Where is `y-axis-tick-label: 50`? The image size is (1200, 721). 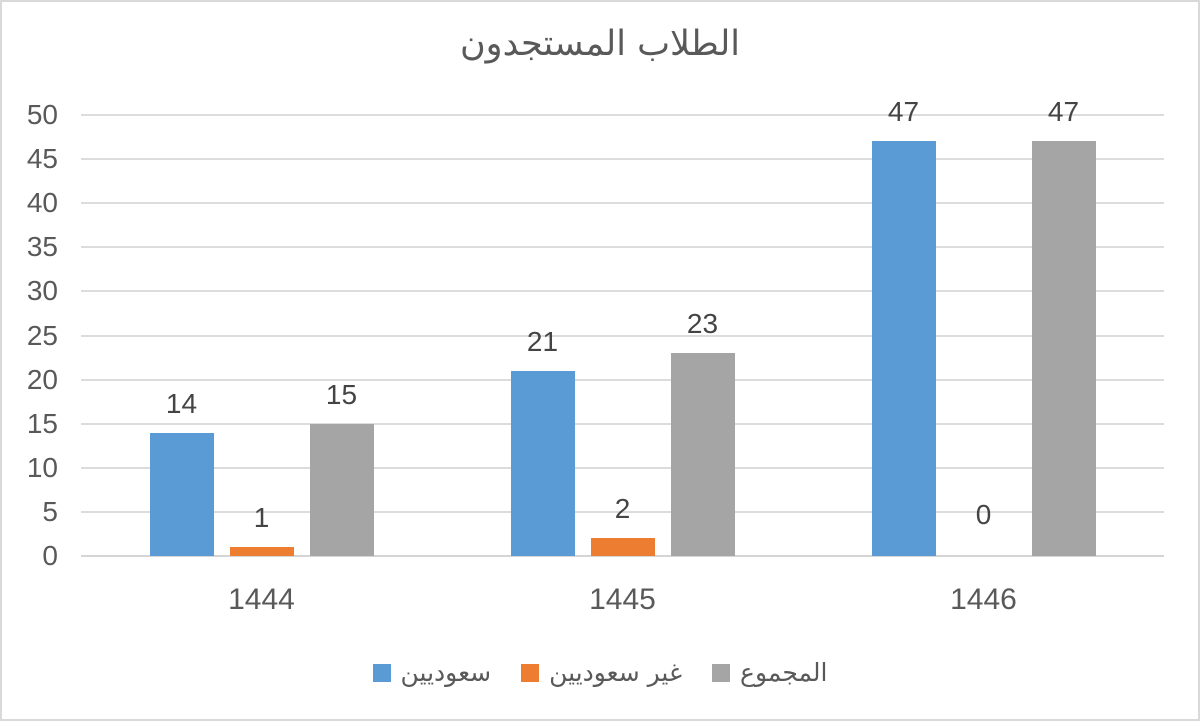
y-axis-tick-label: 50 is located at coordinates (42, 114).